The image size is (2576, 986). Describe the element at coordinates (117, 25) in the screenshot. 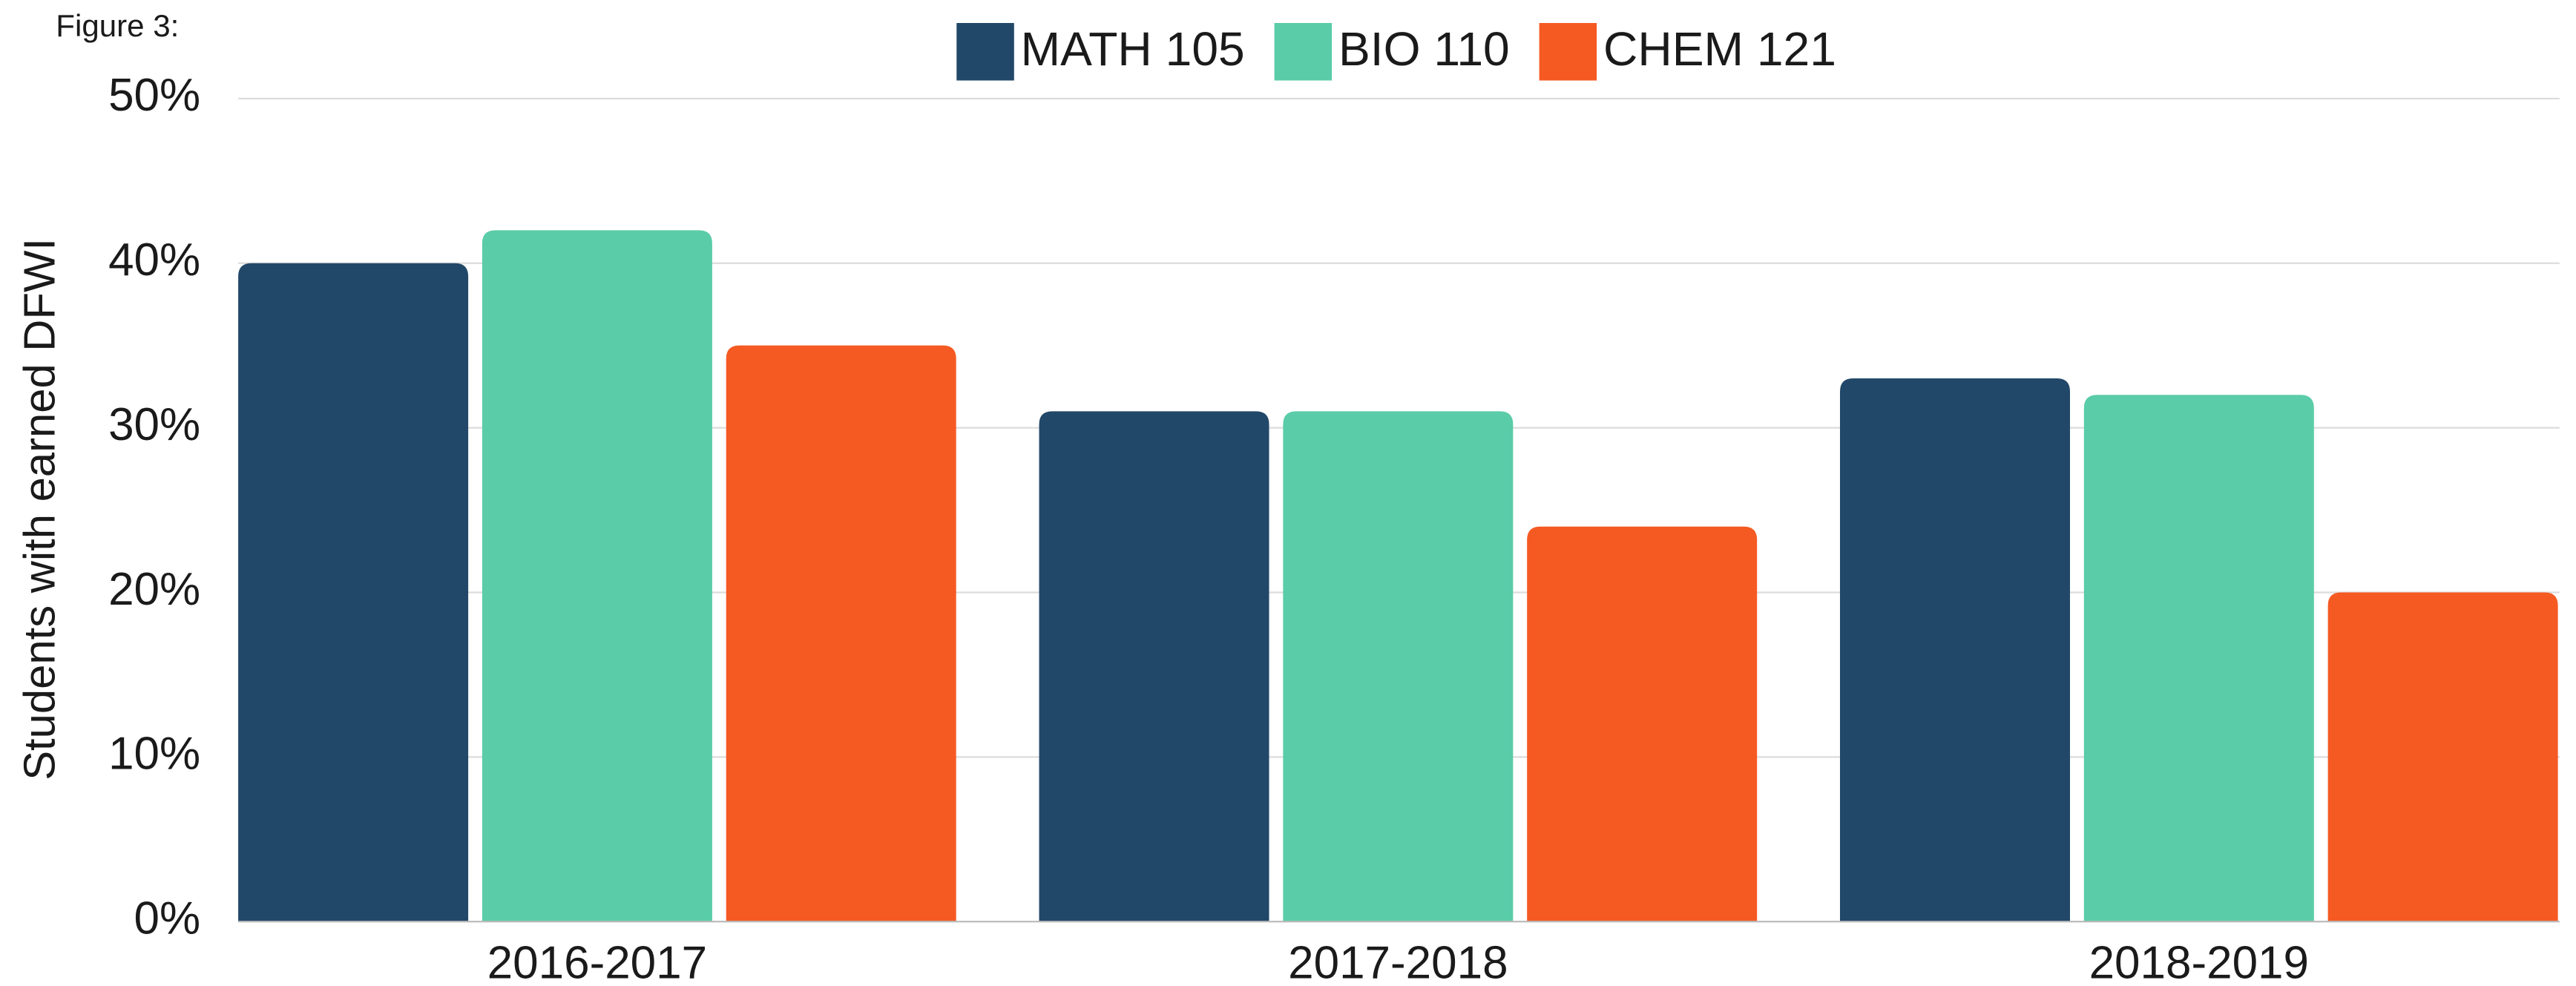

I see `chart-title: Figure 3:` at that location.